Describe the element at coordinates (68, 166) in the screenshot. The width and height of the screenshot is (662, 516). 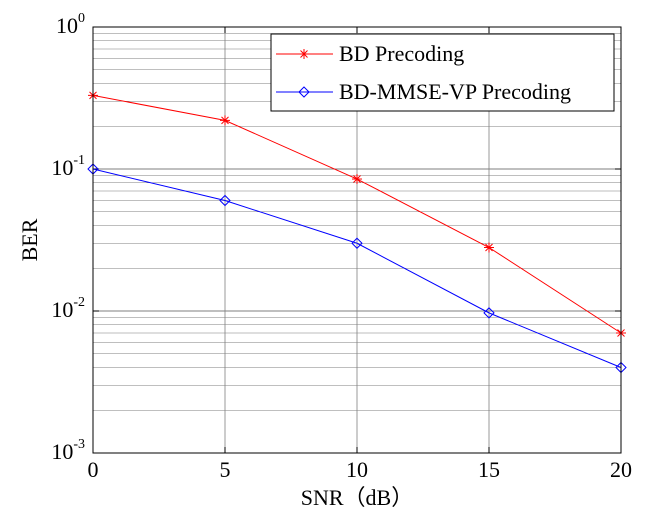
I see `y-tick-label: 10⁻¹` at that location.